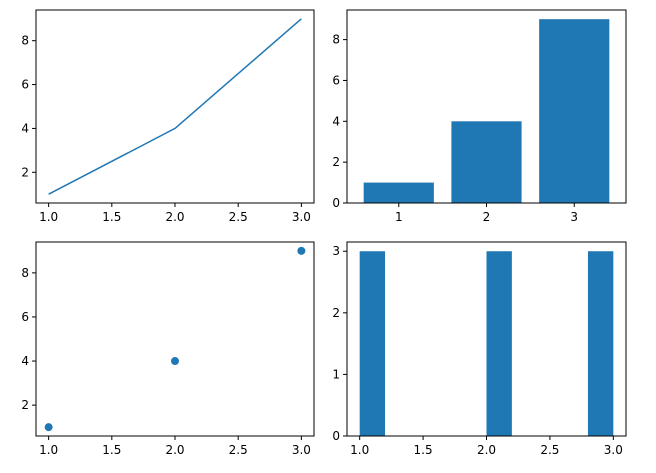  What do you see at coordinates (336, 374) in the screenshot?
I see `y-tick-label: 1` at bounding box center [336, 374].